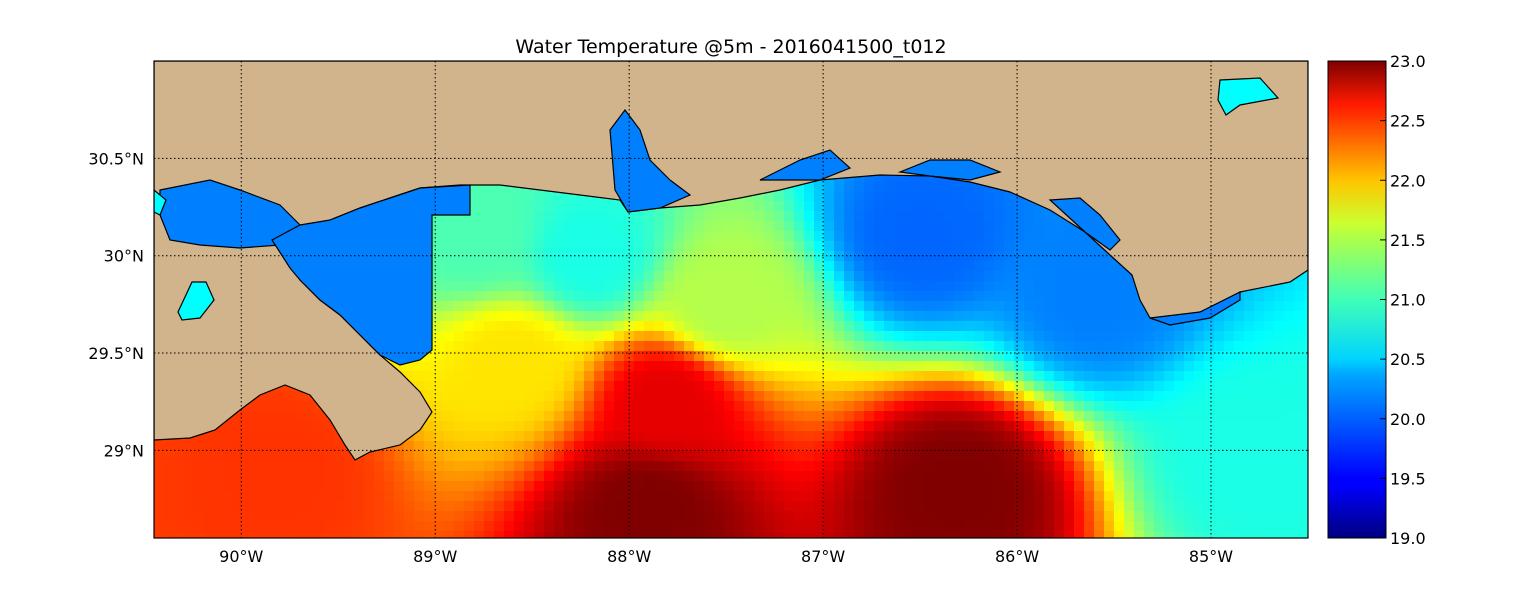 The width and height of the screenshot is (1539, 600). I want to click on x-tick-label: 86°W, so click(1017, 556).